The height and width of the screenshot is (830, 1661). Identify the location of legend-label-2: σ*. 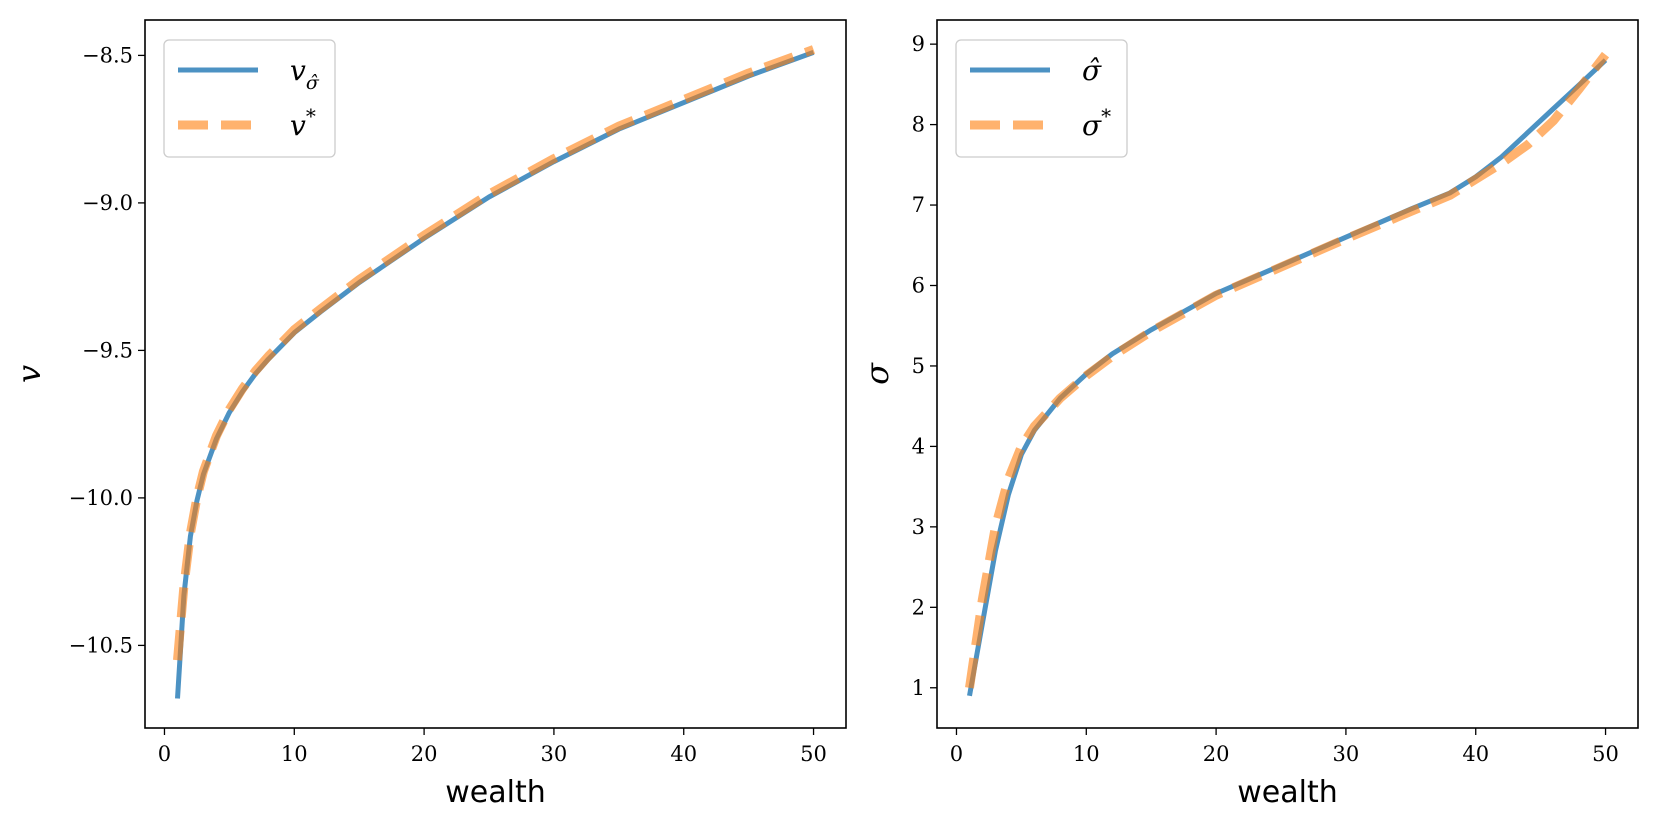
(1096, 123).